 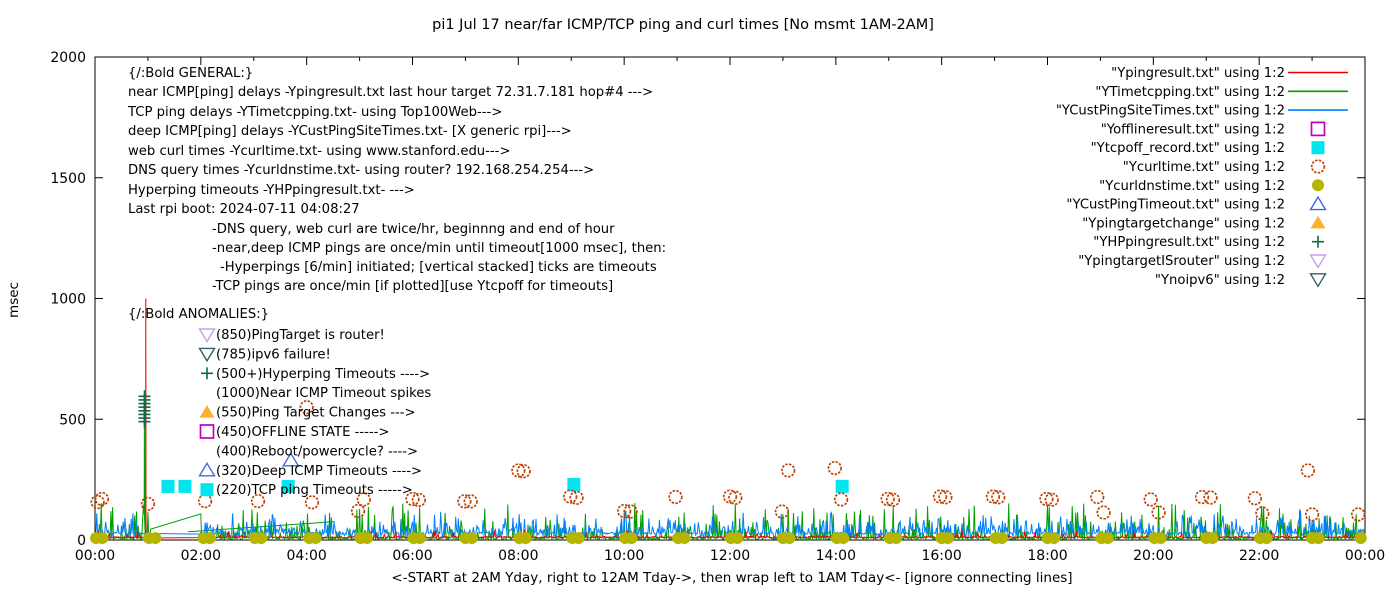 What do you see at coordinates (1047, 556) in the screenshot?
I see `x-tick-label: 18:00` at bounding box center [1047, 556].